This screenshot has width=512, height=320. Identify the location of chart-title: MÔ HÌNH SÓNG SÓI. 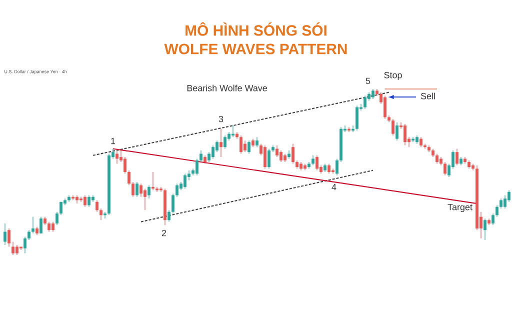
(256, 29).